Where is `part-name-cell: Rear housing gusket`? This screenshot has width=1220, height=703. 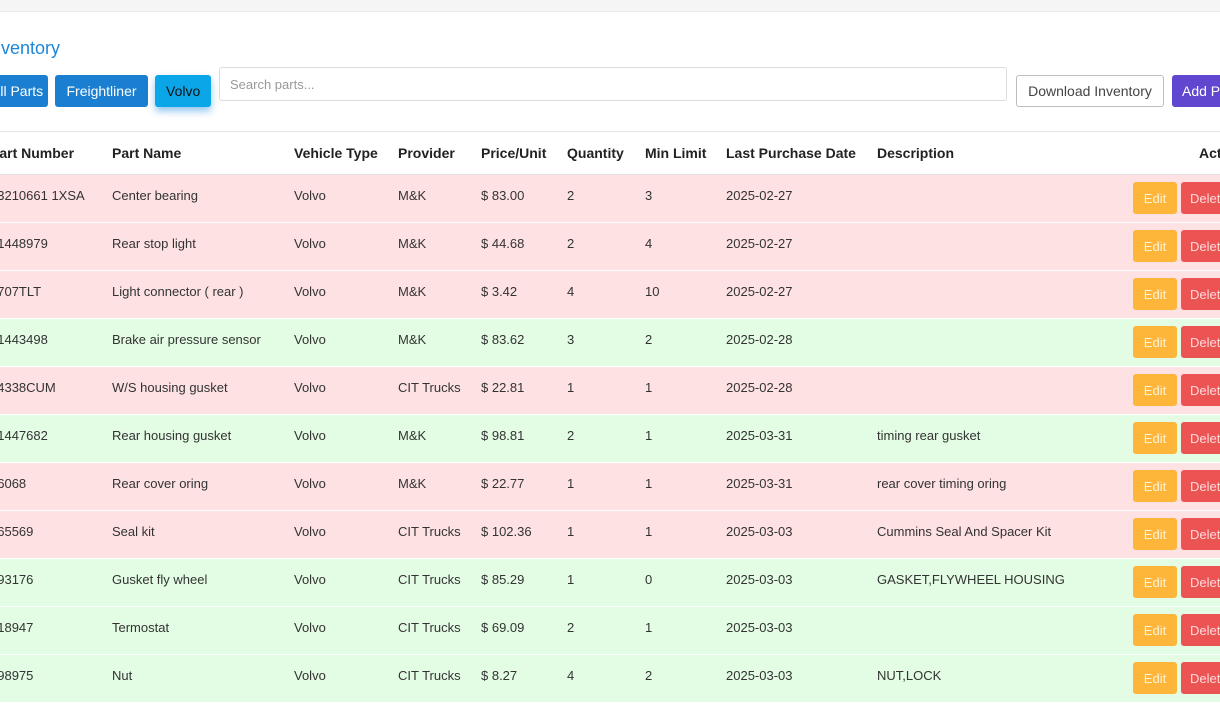
part-name-cell: Rear housing gusket is located at coordinates (172, 435).